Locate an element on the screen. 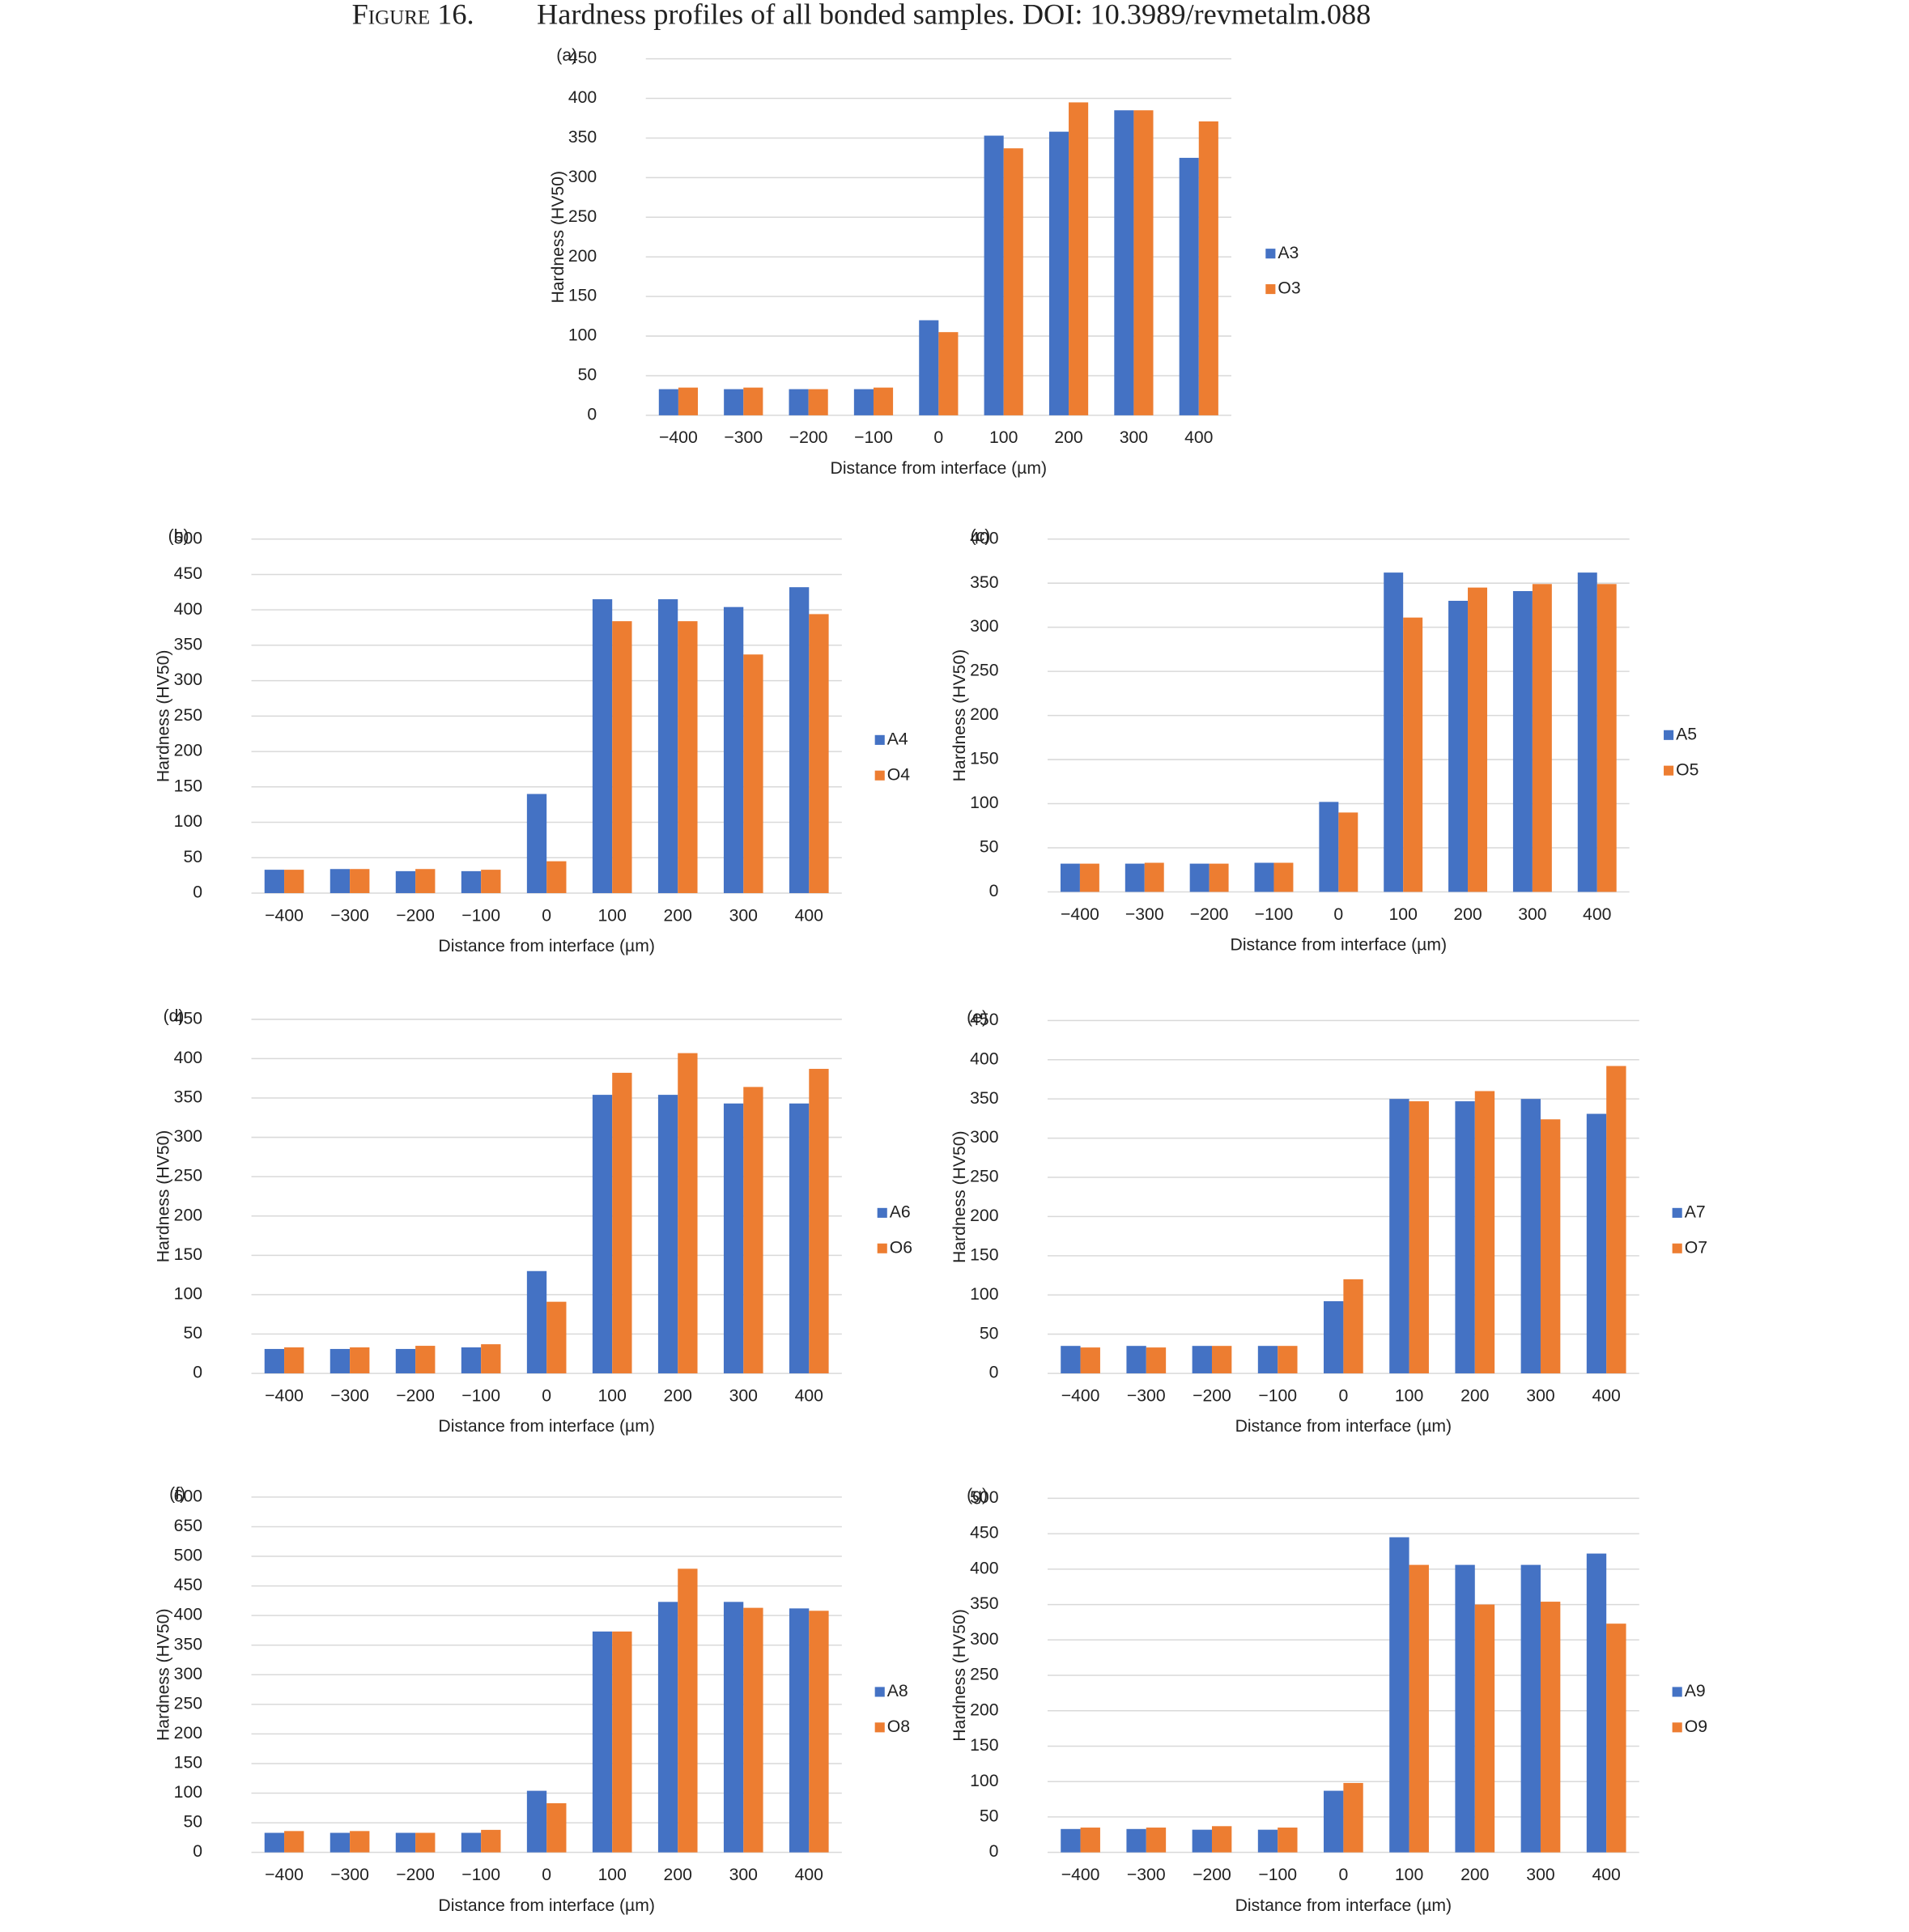 The image size is (1909, 1932). legend-label: A7 is located at coordinates (1696, 1211).